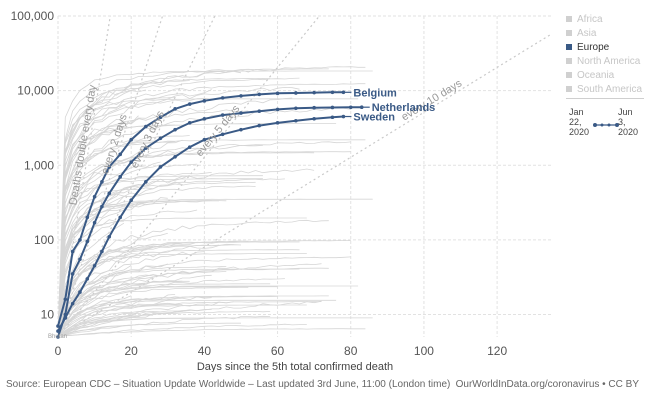  What do you see at coordinates (596, 75) in the screenshot?
I see `legend-label: Oceania` at bounding box center [596, 75].